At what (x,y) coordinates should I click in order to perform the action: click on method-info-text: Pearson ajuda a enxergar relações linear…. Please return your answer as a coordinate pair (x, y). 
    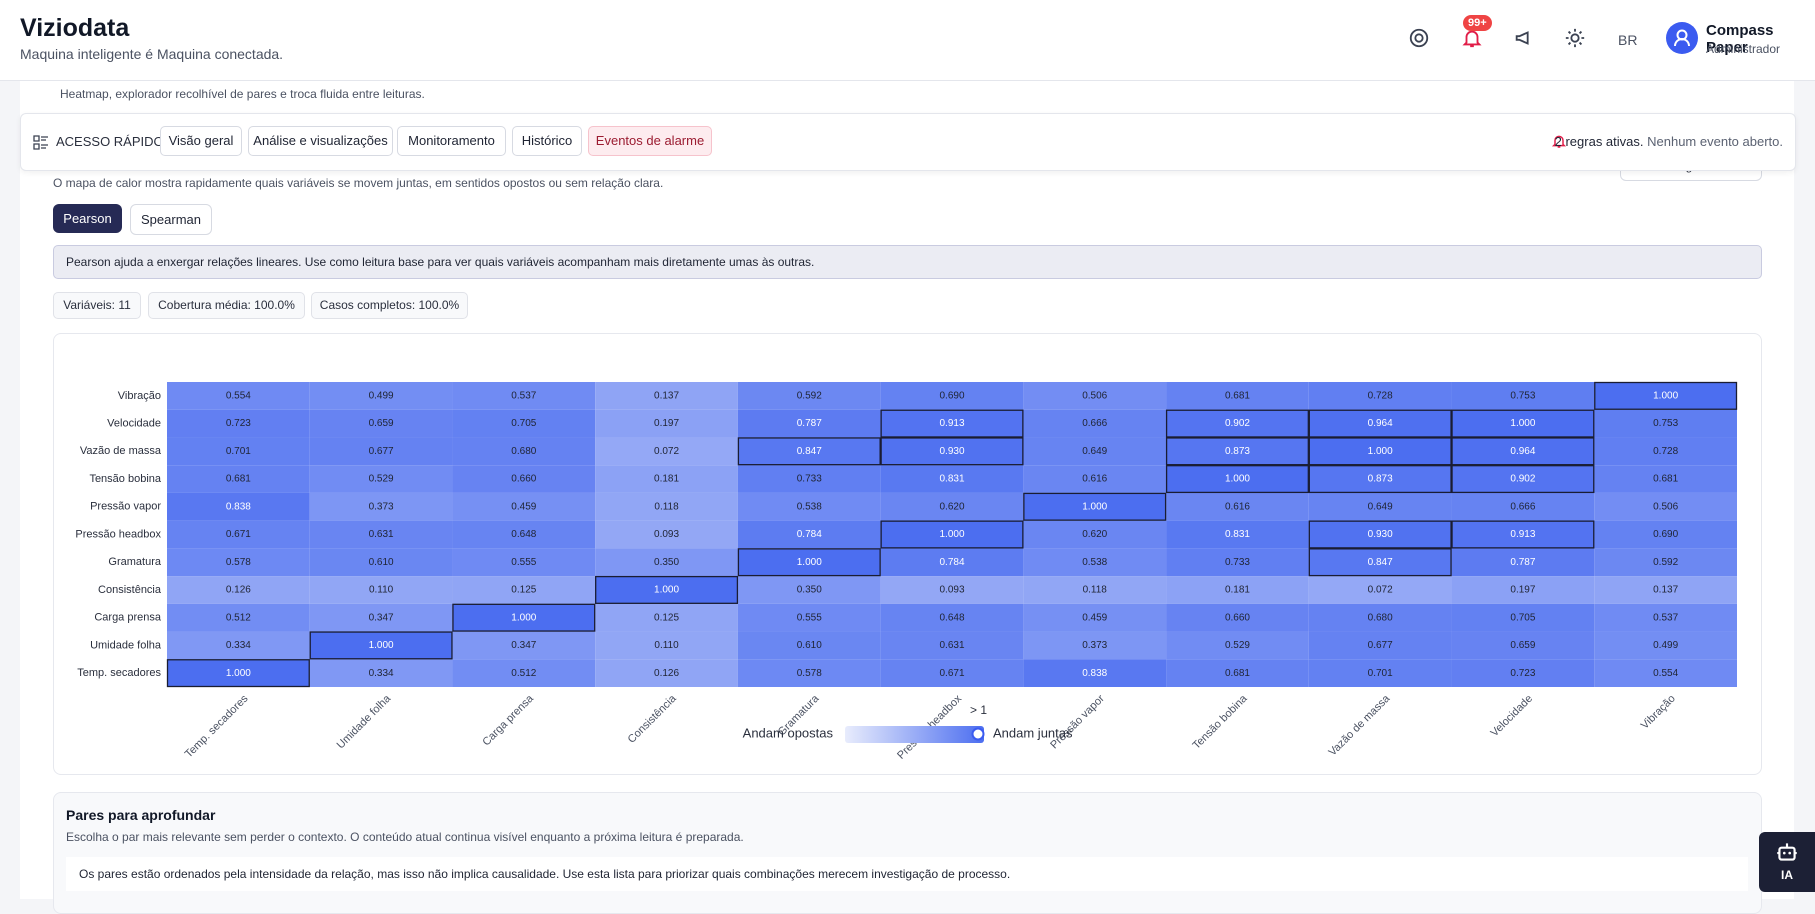
    Looking at the image, I should click on (440, 262).